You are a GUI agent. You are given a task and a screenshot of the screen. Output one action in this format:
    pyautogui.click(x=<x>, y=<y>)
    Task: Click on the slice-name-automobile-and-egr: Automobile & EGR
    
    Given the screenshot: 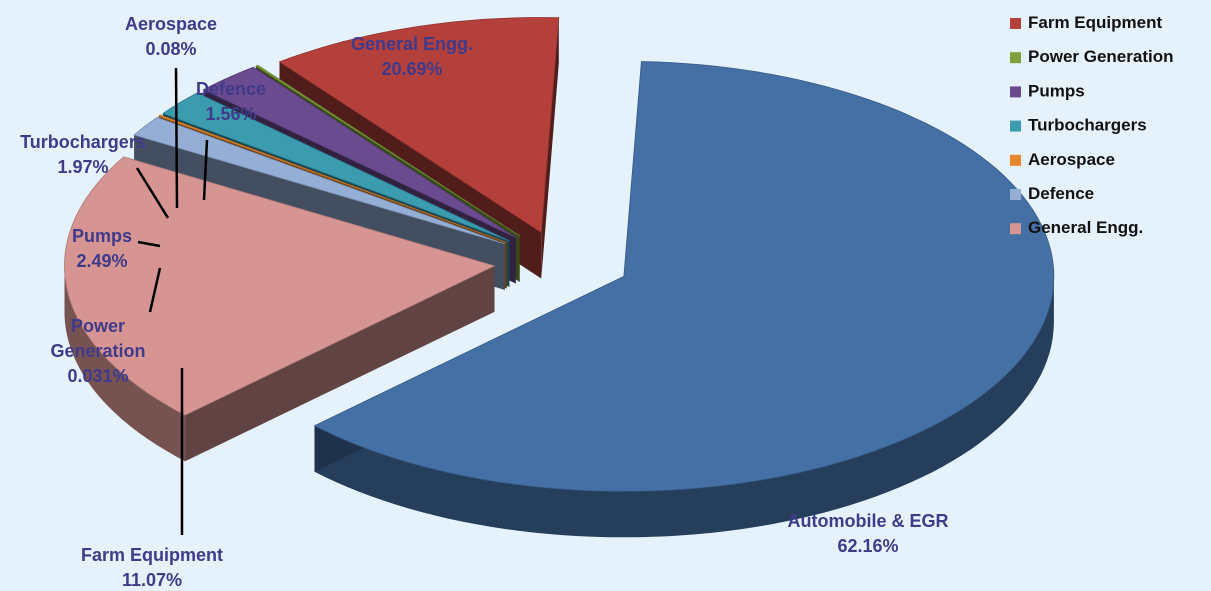 What is the action you would take?
    pyautogui.click(x=868, y=521)
    